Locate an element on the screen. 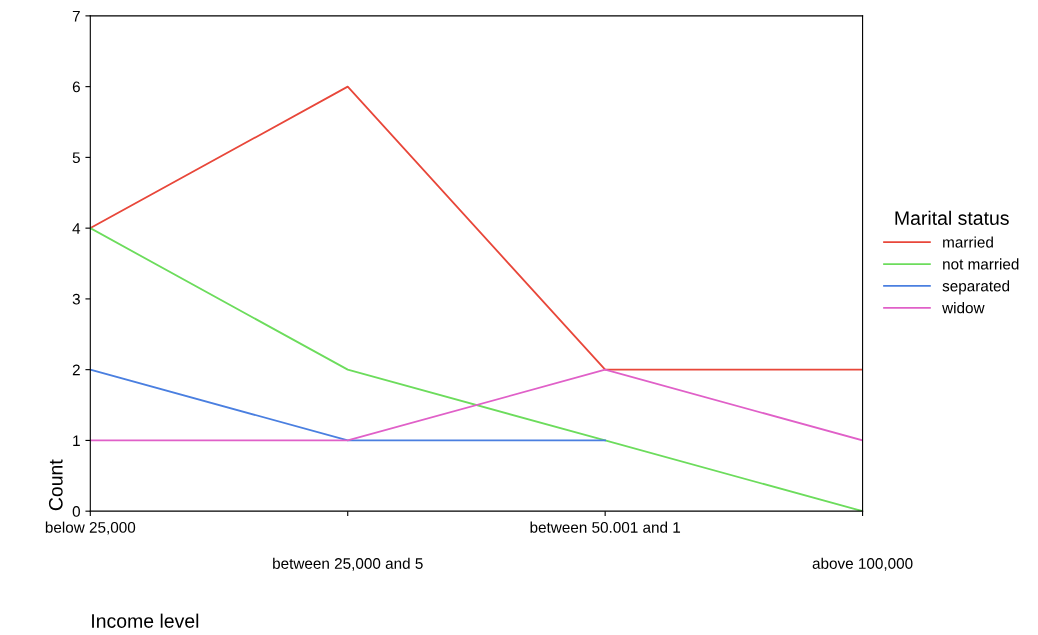 The height and width of the screenshot is (635, 1038). y-tick-label: 7 is located at coordinates (76, 16).